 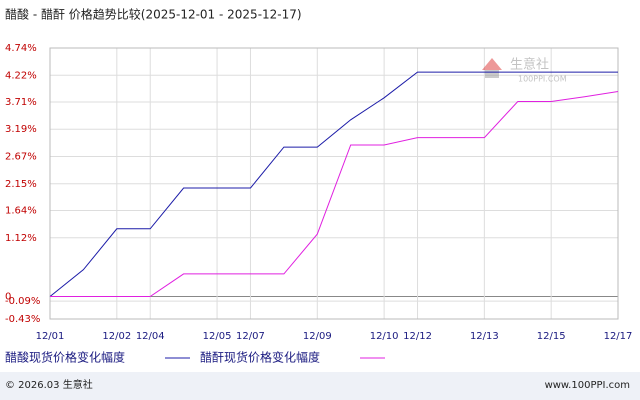 I want to click on x-tick-label: 12/17, so click(x=618, y=336).